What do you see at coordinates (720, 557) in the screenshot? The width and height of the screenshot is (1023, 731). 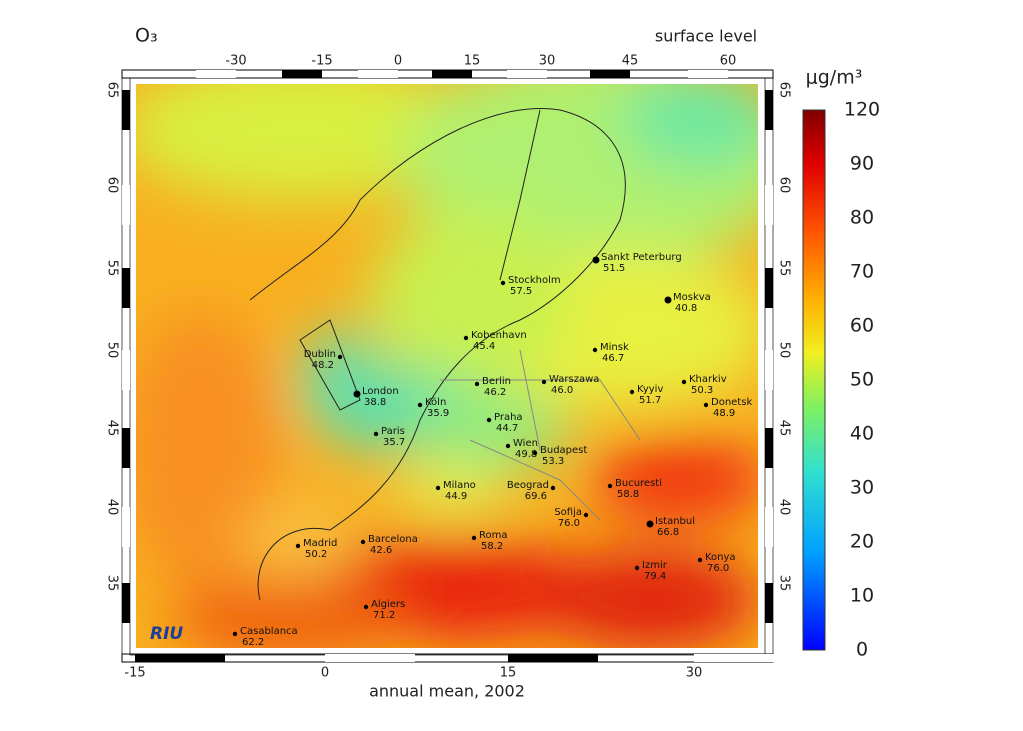 I see `city-name: Konya` at bounding box center [720, 557].